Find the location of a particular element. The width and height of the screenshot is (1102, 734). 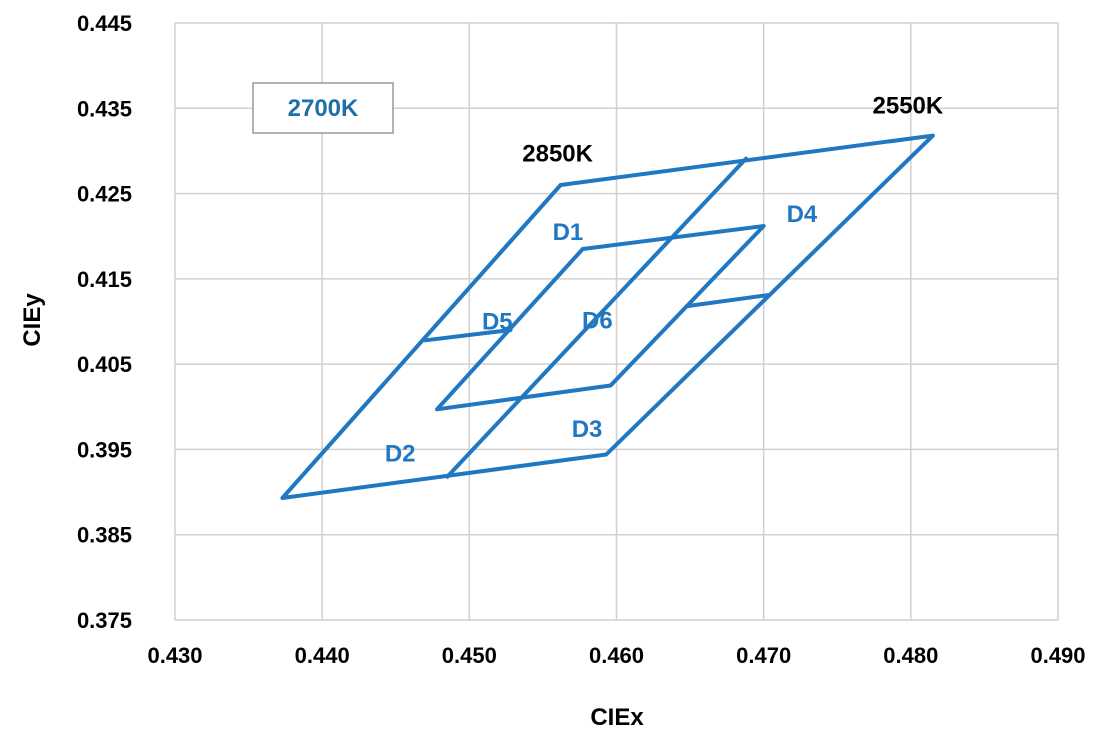

x-tick-label: 0.440 is located at coordinates (322, 655).